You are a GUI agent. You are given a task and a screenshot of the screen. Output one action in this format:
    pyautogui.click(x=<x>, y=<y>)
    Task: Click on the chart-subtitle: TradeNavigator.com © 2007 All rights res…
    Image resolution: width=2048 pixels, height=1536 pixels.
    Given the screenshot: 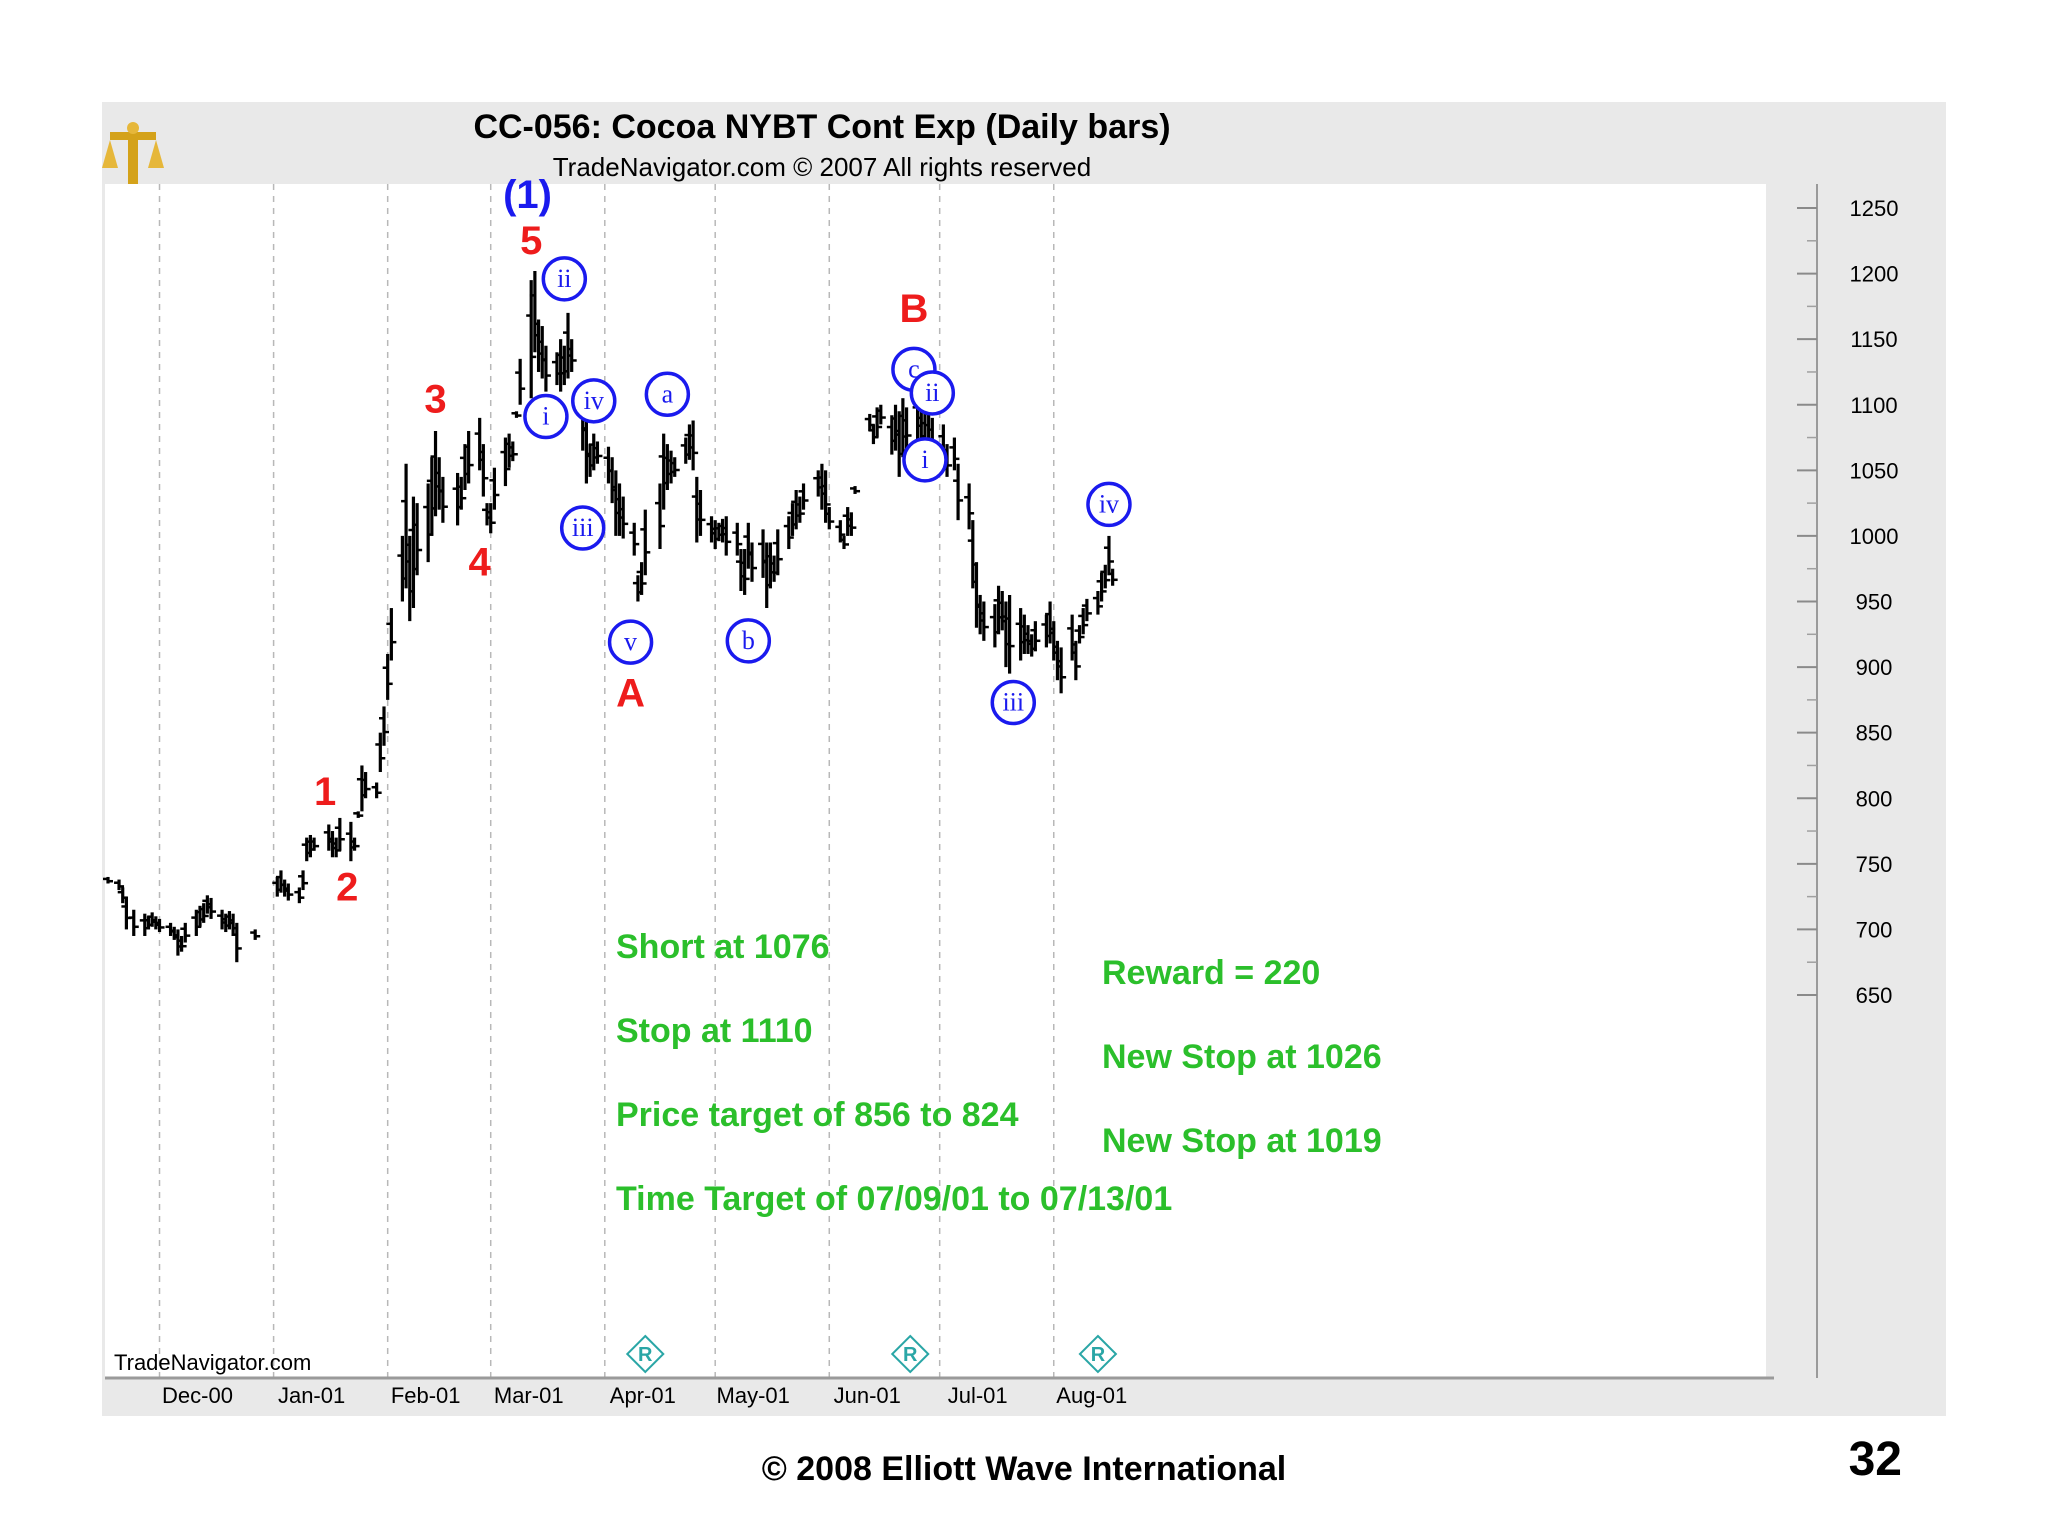 What is the action you would take?
    pyautogui.click(x=822, y=167)
    